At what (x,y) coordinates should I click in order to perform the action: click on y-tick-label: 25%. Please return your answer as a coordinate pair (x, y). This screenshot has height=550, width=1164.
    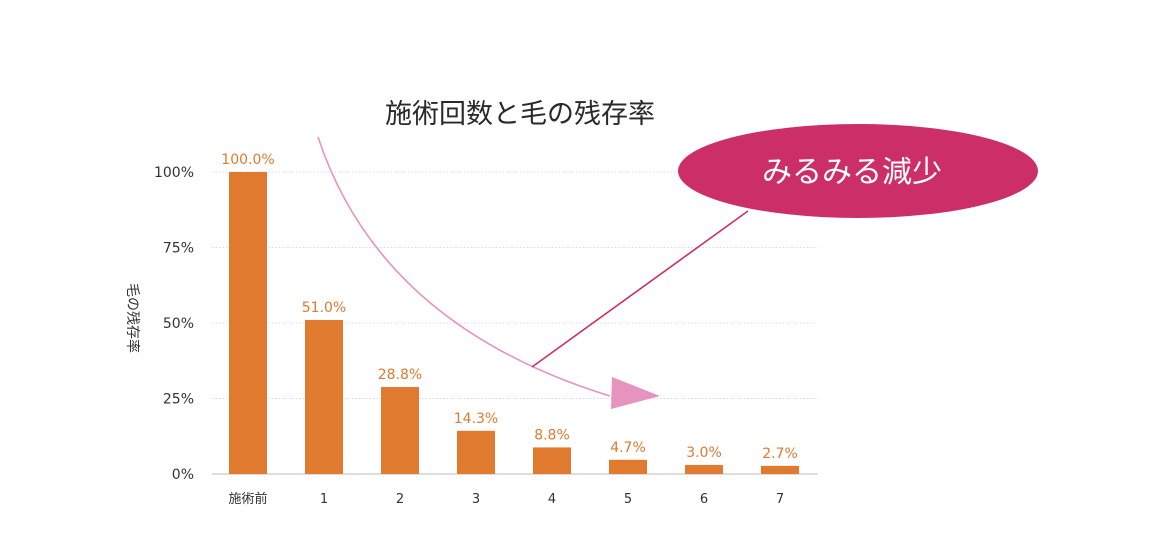
    Looking at the image, I should click on (178, 400).